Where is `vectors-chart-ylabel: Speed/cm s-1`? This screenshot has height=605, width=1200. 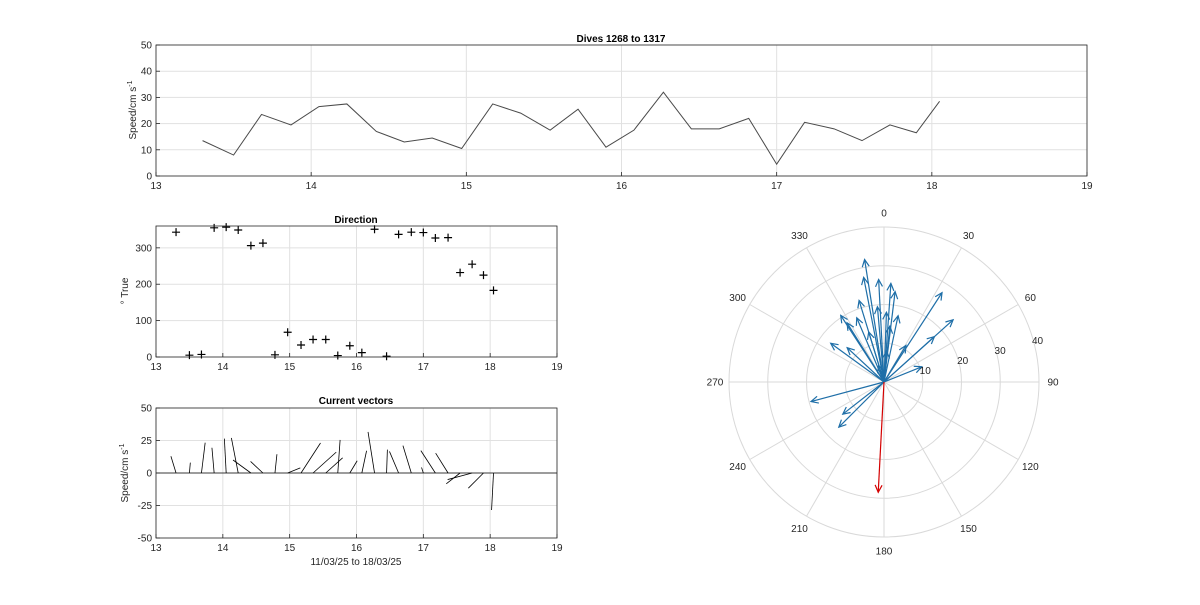
vectors-chart-ylabel: Speed/cm s-1 is located at coordinates (125, 472).